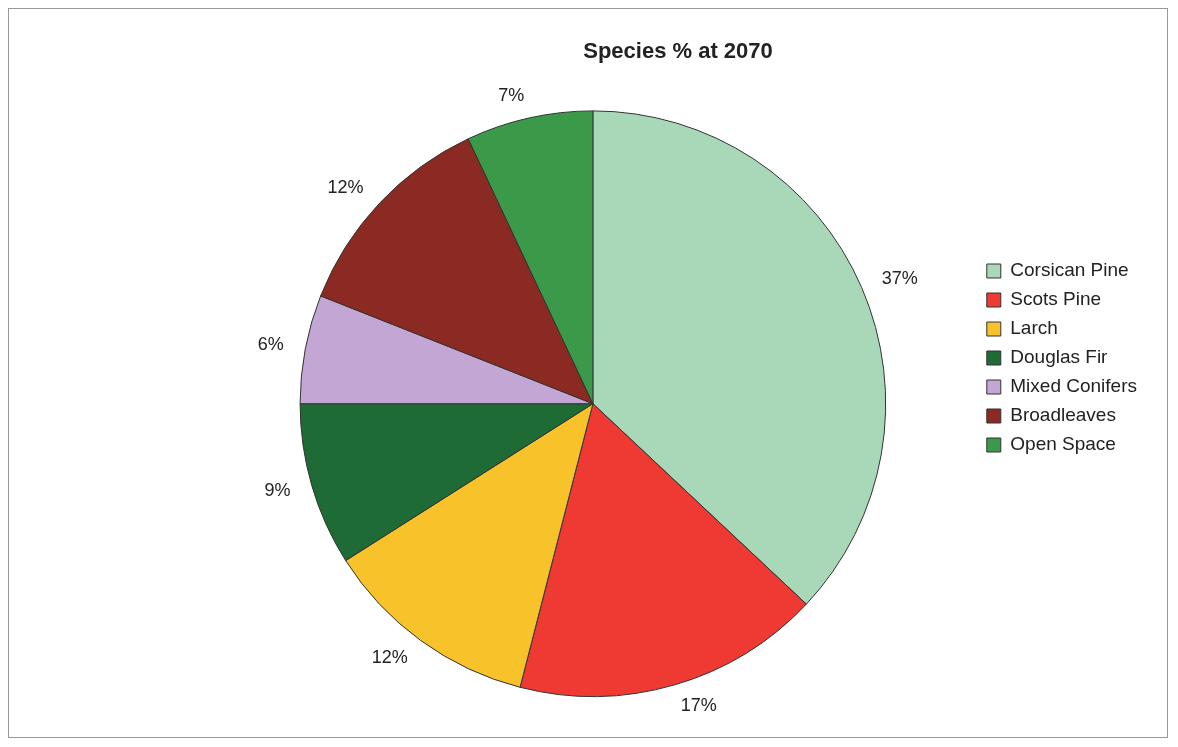 This screenshot has width=1178, height=747. What do you see at coordinates (678, 51) in the screenshot?
I see `chart-title: Species % at 2070` at bounding box center [678, 51].